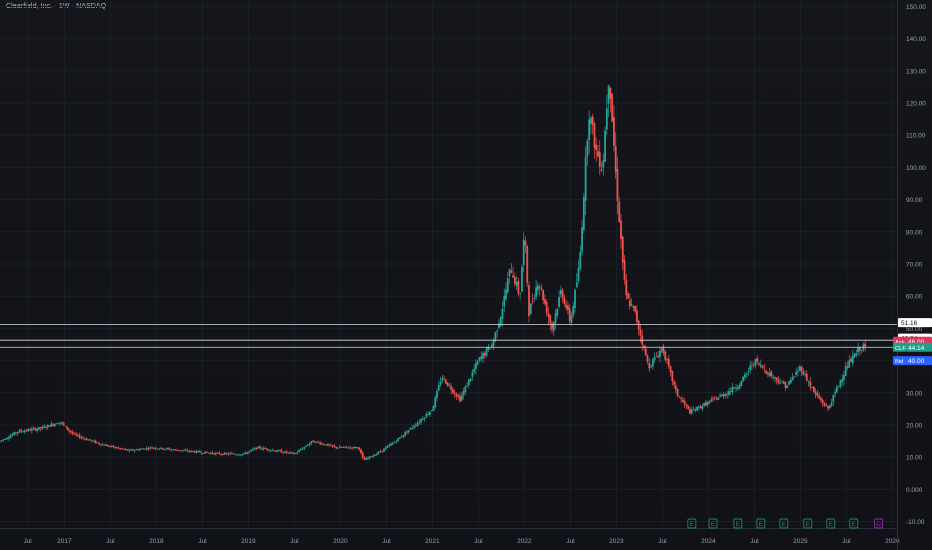 This screenshot has width=932, height=550. Describe the element at coordinates (916, 7) in the screenshot. I see `y-tick-label: 150.00` at that location.